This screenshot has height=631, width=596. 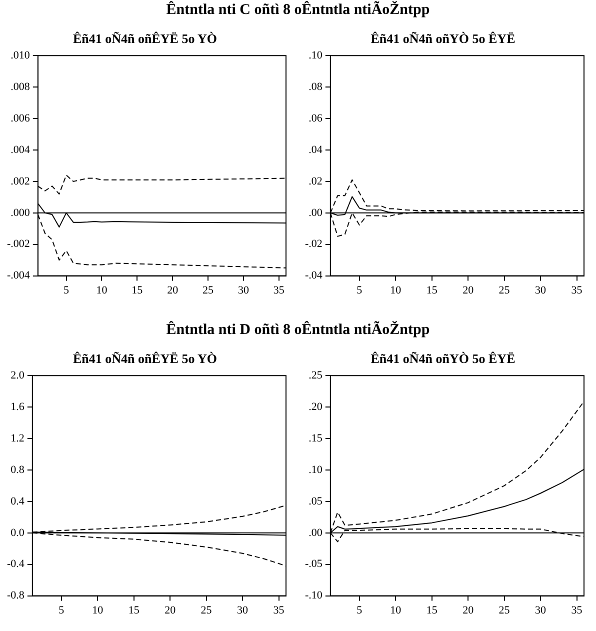 What do you see at coordinates (20, 118) in the screenshot?
I see `y-tick-label: .006` at bounding box center [20, 118].